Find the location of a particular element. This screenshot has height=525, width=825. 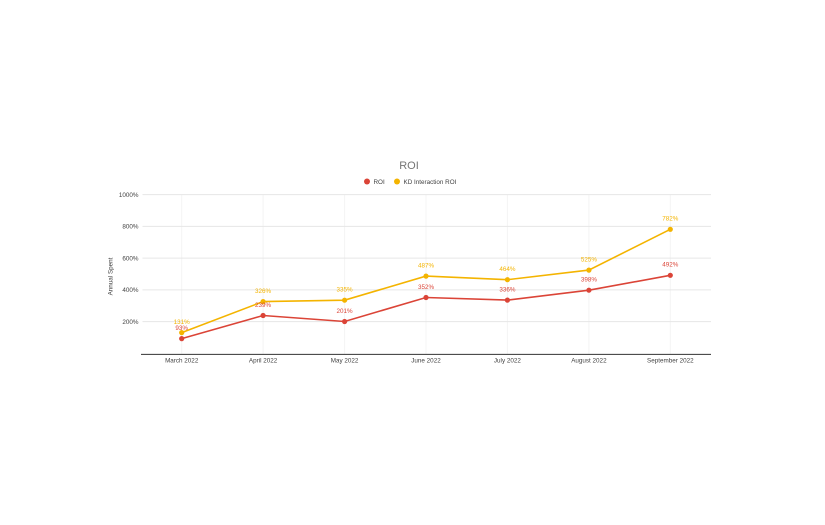

svg-text: 525% is located at coordinates (589, 259).